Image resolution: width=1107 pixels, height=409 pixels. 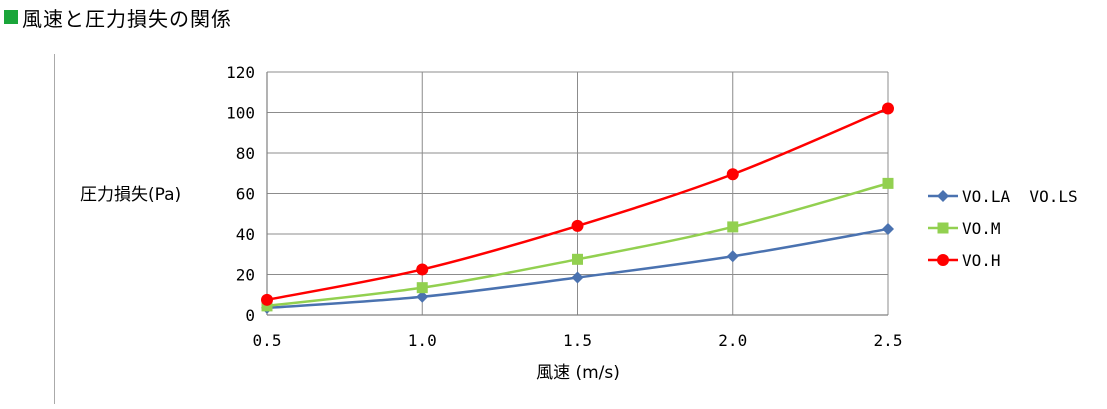 I want to click on x-tick-label: 2.5, so click(x=888, y=340).